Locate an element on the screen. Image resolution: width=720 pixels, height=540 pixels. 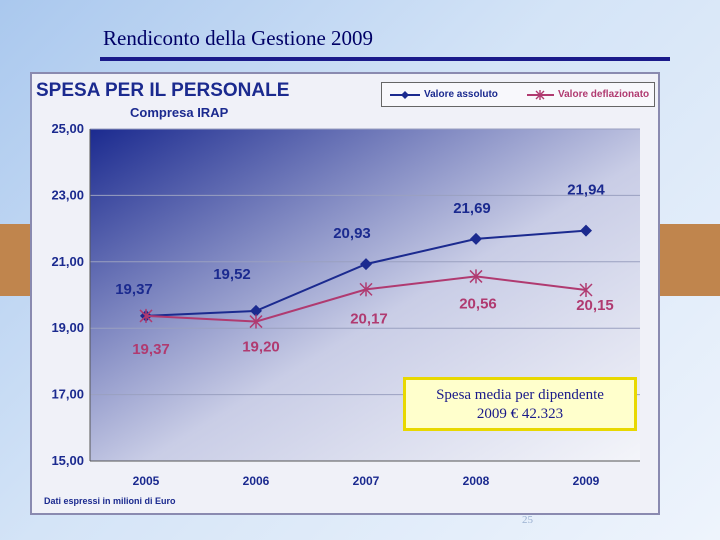
chart-note: Dati espressi in milioni di Euro is located at coordinates (110, 501).